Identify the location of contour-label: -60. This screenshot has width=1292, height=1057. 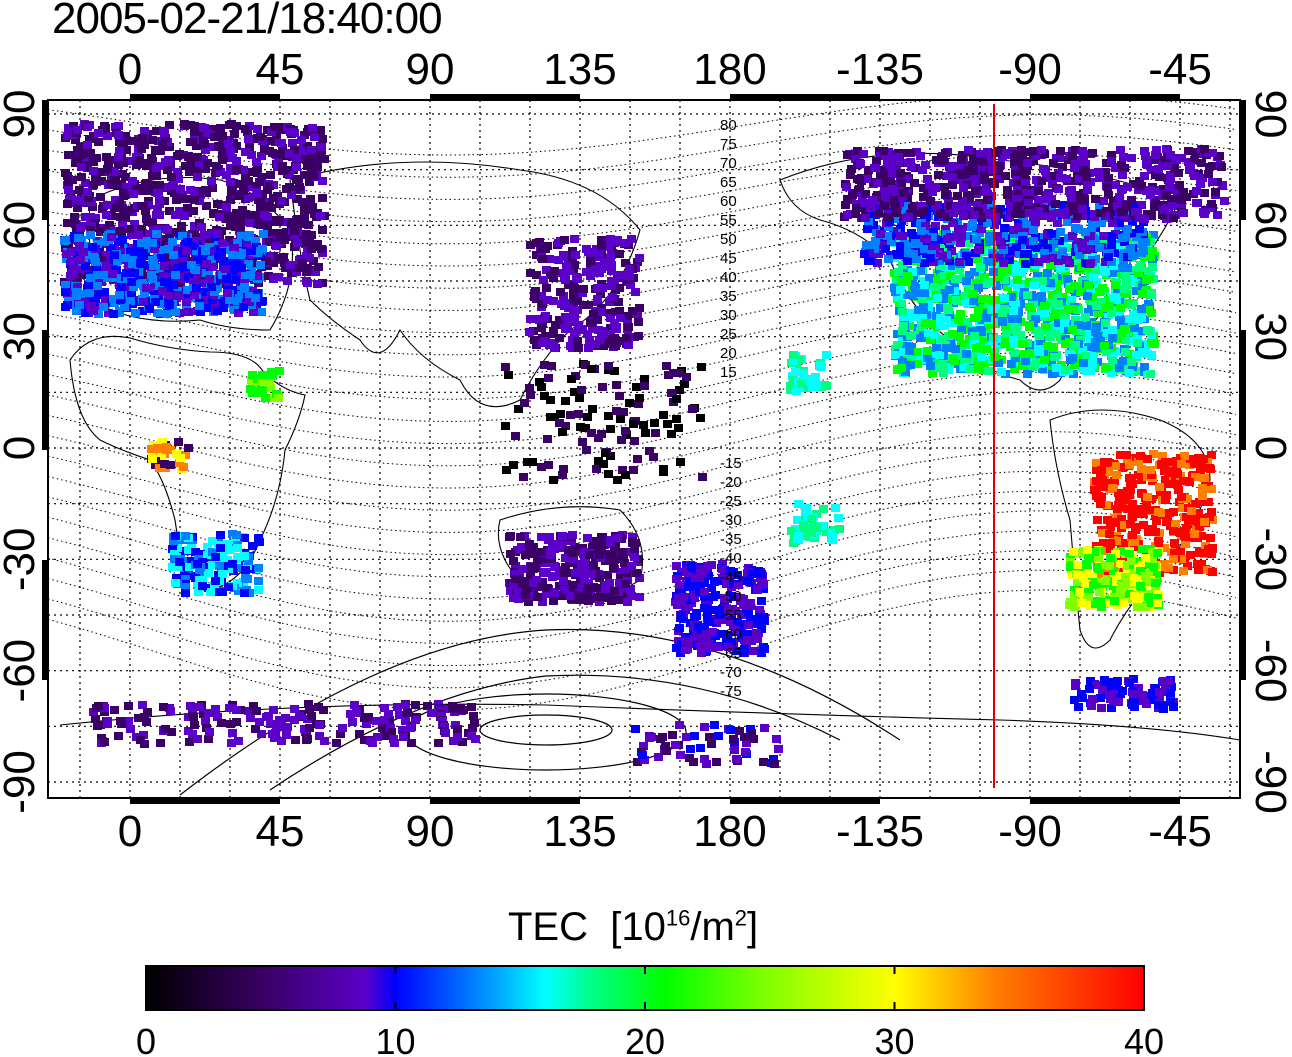
(731, 634).